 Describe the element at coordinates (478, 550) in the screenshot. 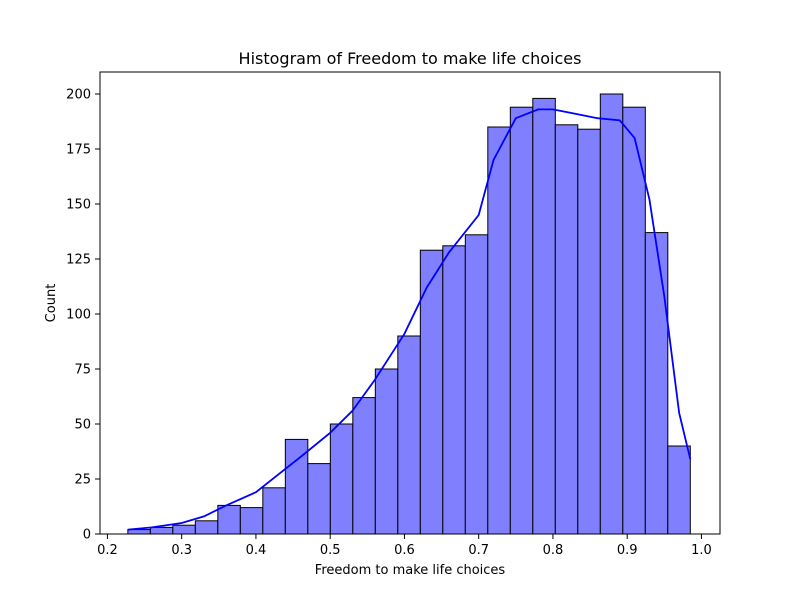

I see `x-tick-label: 0.7` at that location.